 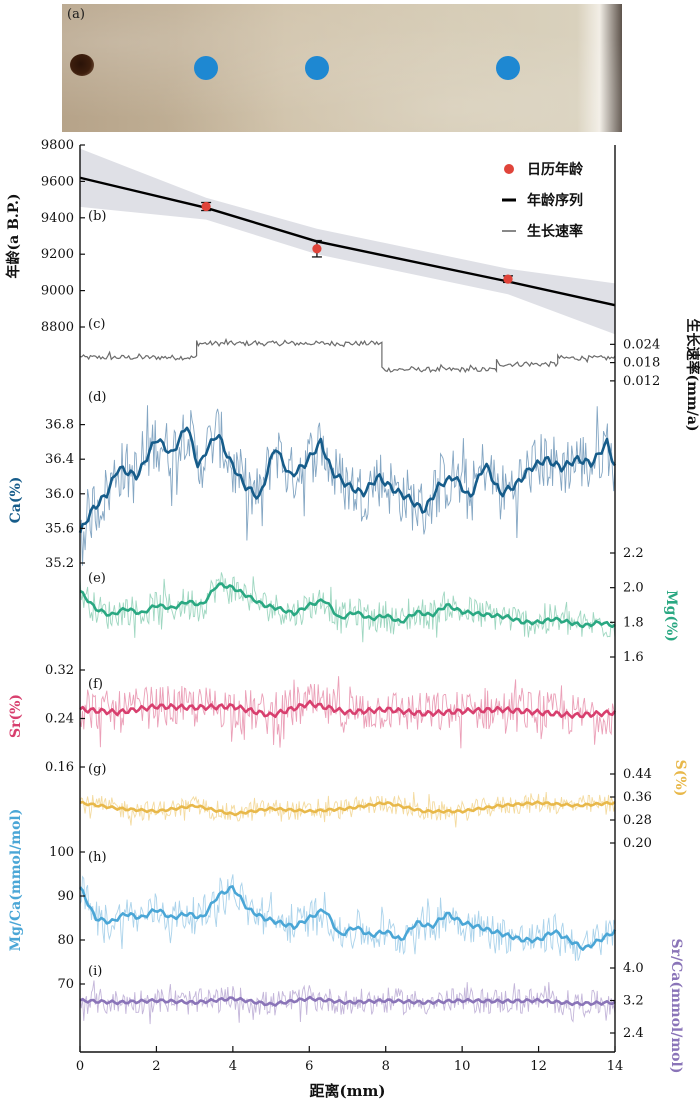 What do you see at coordinates (57, 145) in the screenshot?
I see `ytick-label: 9800` at bounding box center [57, 145].